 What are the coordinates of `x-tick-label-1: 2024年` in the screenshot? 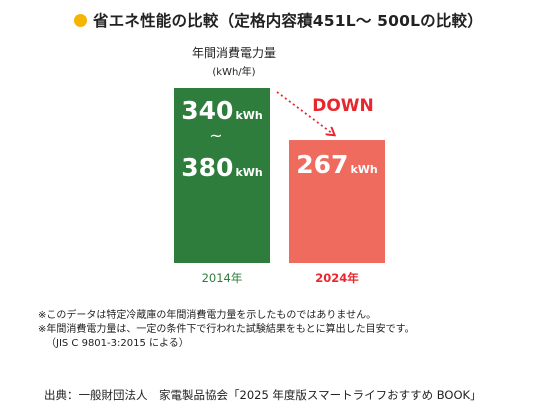 It's located at (337, 278).